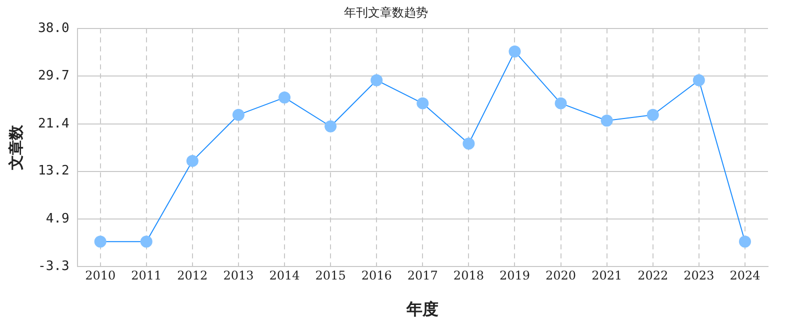  I want to click on x-tick-label: 2014, so click(284, 275).